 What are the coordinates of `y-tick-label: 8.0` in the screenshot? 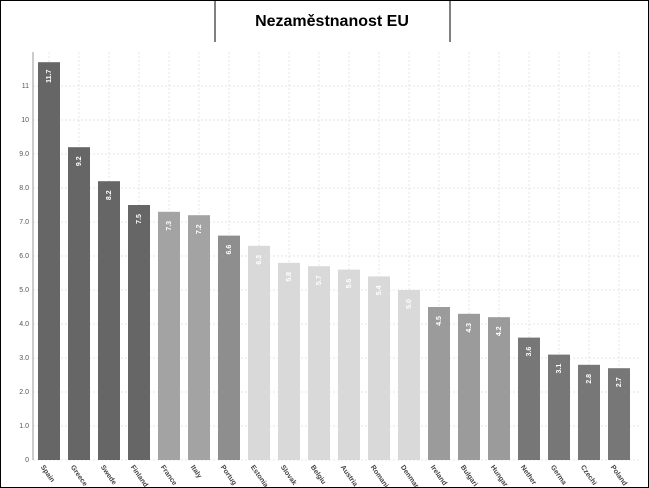 It's located at (24, 188).